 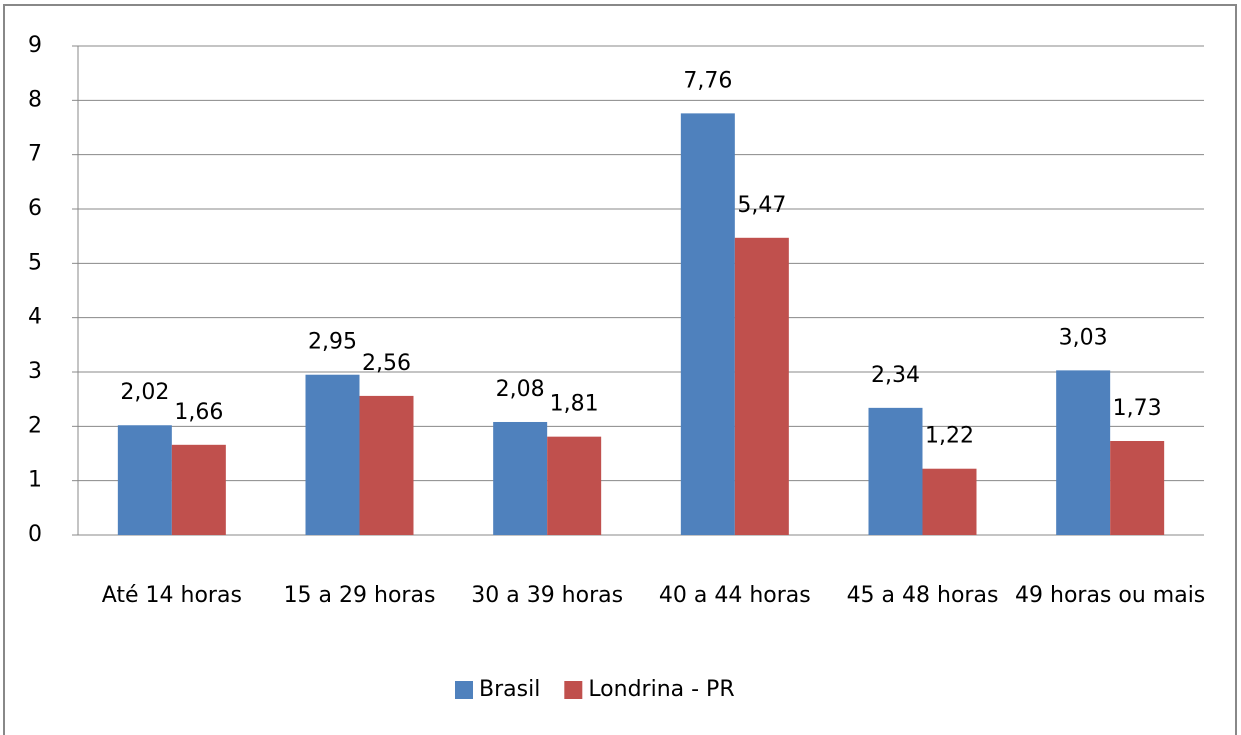 I want to click on value-label: 2,56, so click(x=386, y=363).